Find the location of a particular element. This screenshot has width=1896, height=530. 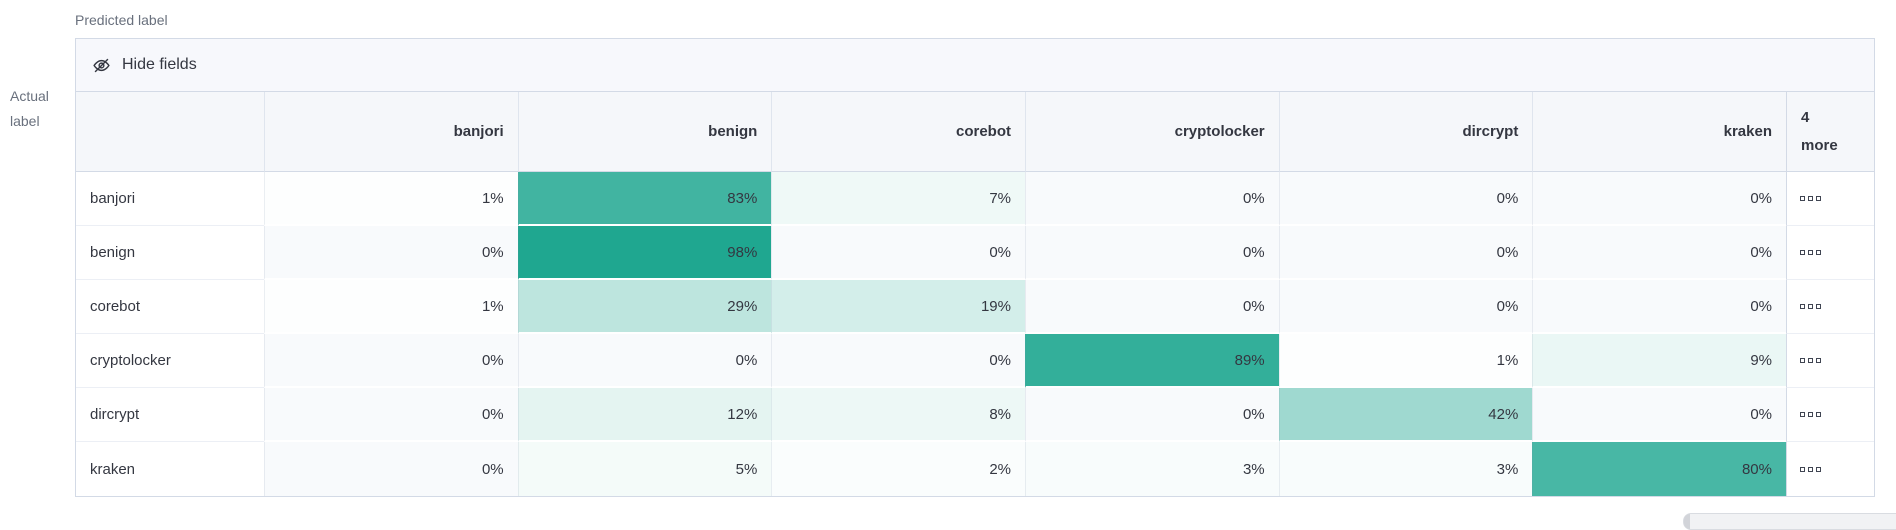

cell-cryptolocker-cryptolocker: 89% is located at coordinates (1152, 361).